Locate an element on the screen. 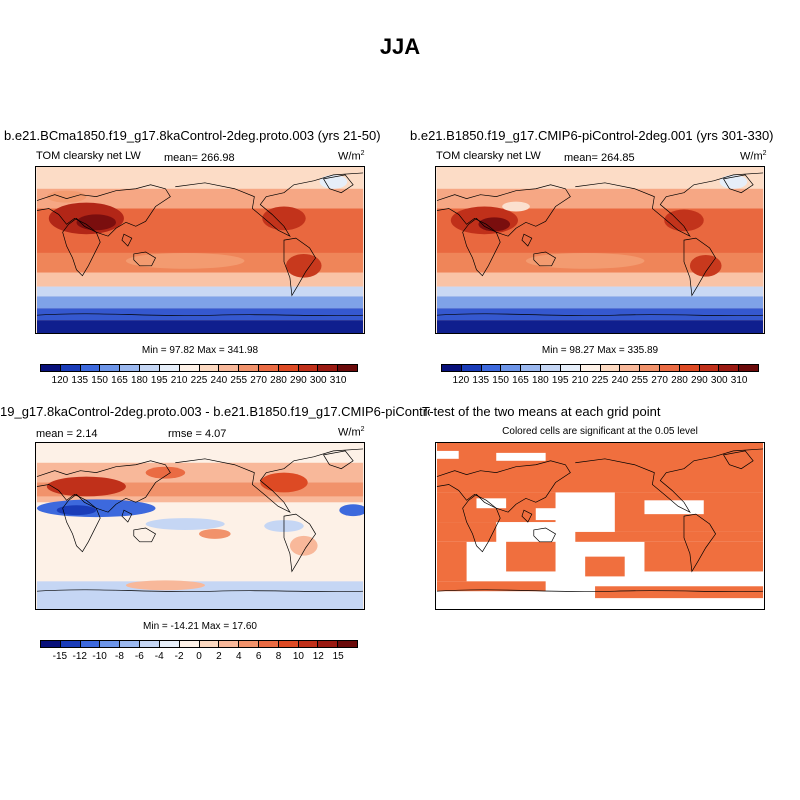 The image size is (800, 800). panel-2-variable-label: TOM clearsky net LW is located at coordinates (488, 156).